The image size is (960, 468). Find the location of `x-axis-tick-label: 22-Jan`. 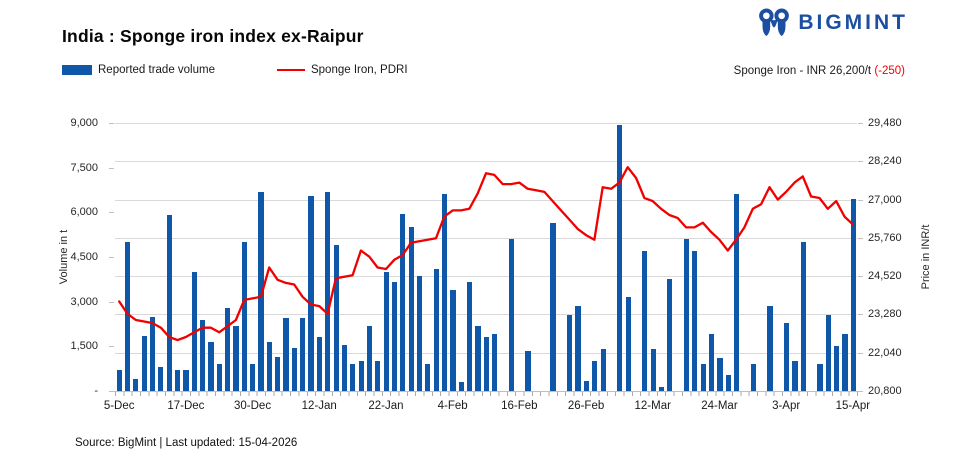

x-axis-tick-label: 22-Jan is located at coordinates (386, 406).